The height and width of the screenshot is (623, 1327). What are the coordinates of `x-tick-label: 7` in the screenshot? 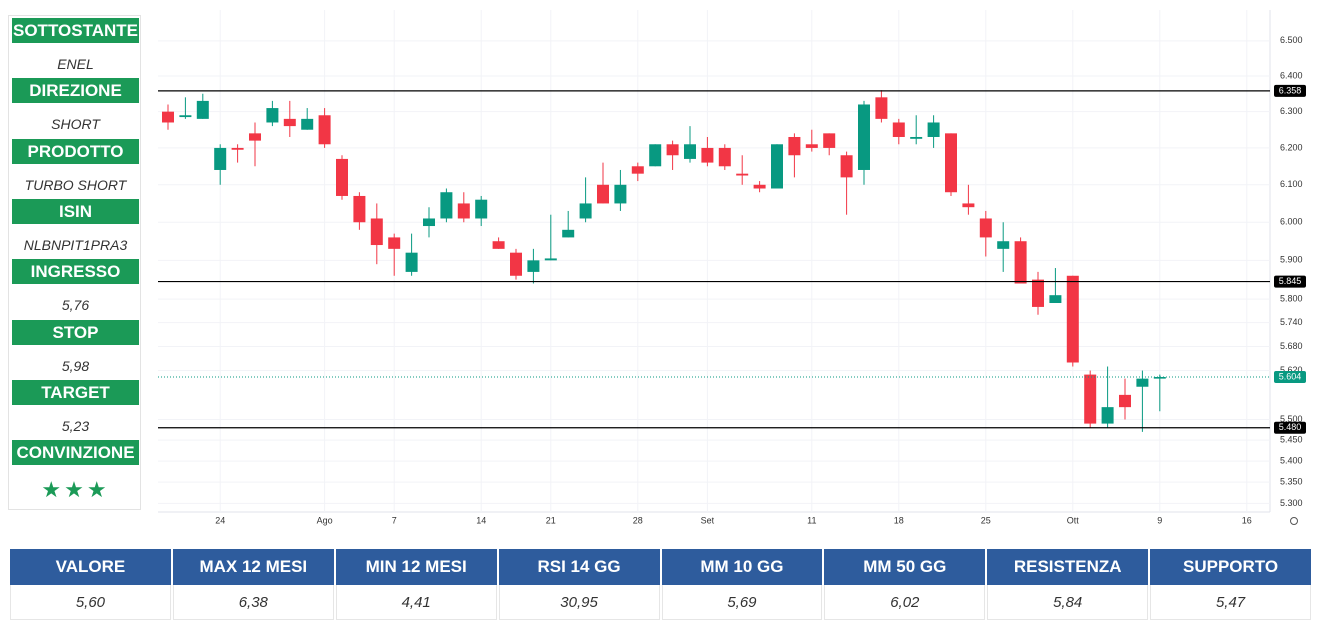 It's located at (394, 520).